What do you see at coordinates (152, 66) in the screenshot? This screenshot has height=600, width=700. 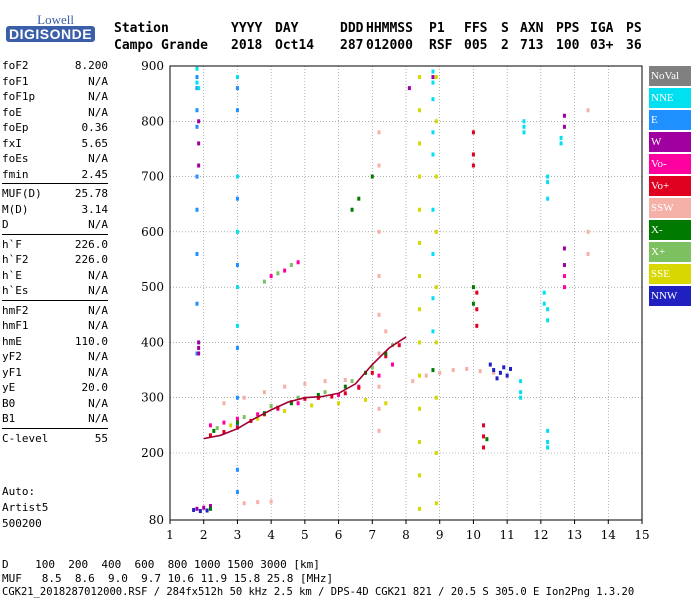 I see `y-tick-label: 900` at bounding box center [152, 66].